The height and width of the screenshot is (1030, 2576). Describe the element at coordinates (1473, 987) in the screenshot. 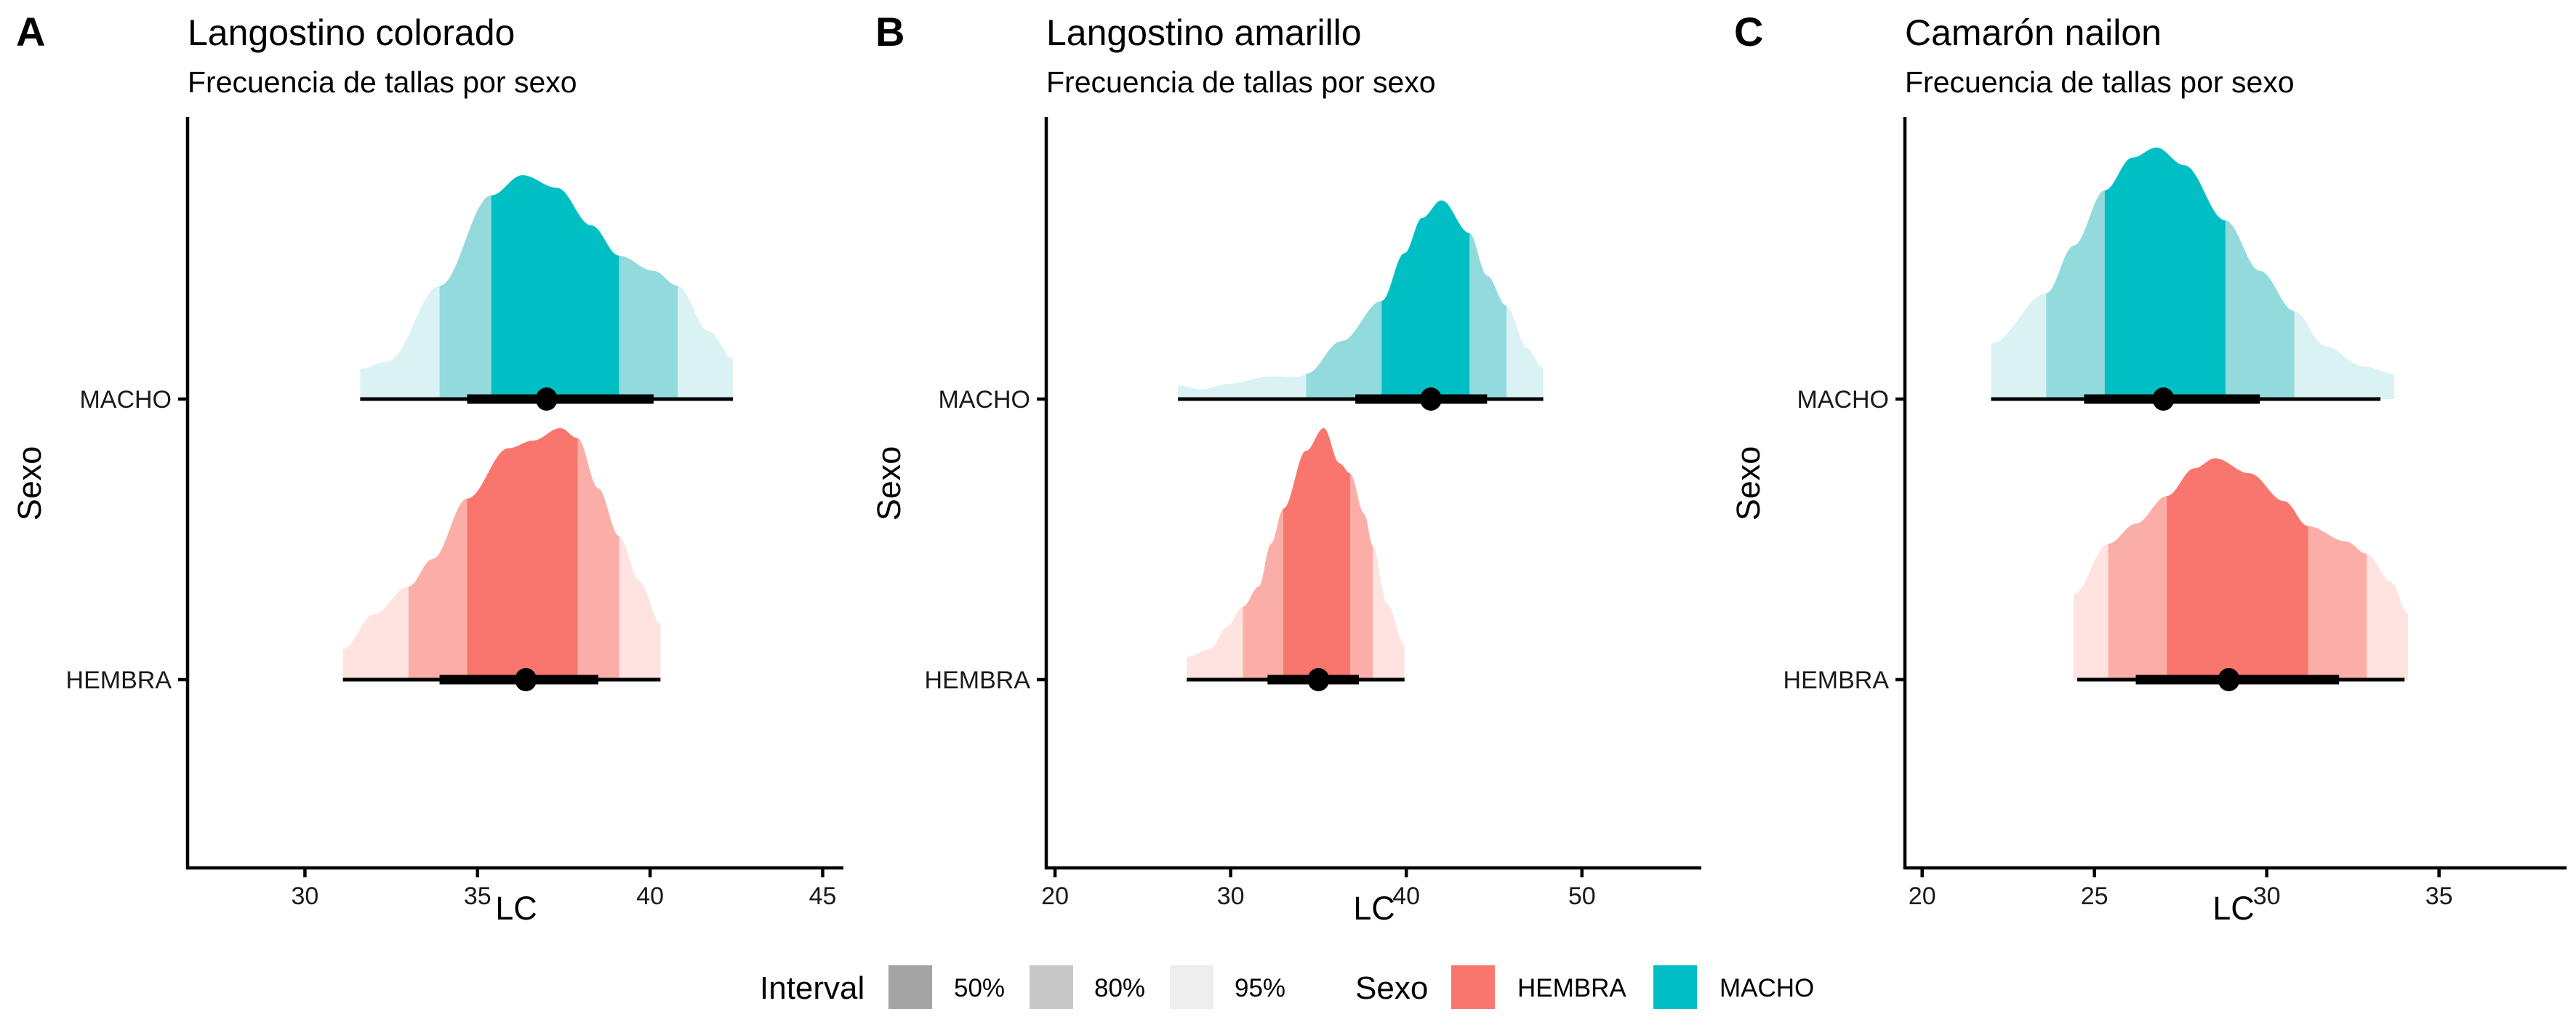

I see `legend-swatch-hembra` at that location.